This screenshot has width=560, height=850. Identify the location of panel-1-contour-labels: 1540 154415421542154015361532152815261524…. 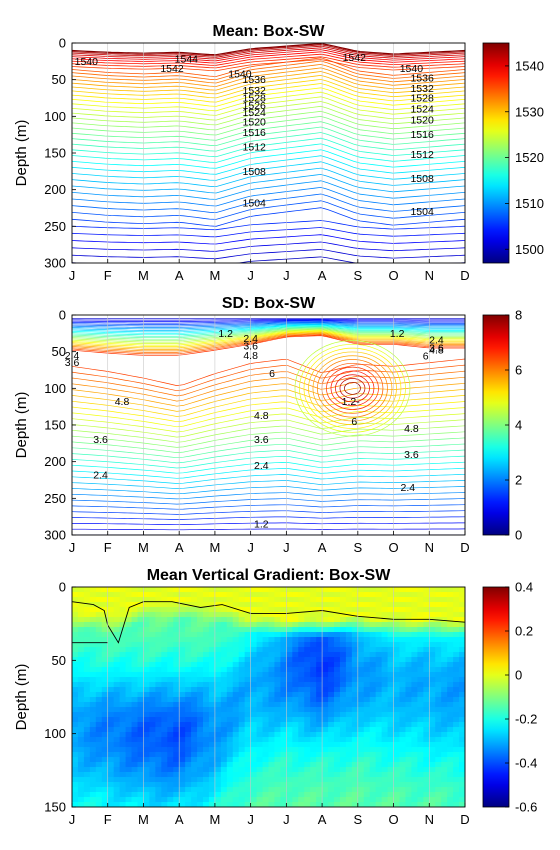
(254, 135).